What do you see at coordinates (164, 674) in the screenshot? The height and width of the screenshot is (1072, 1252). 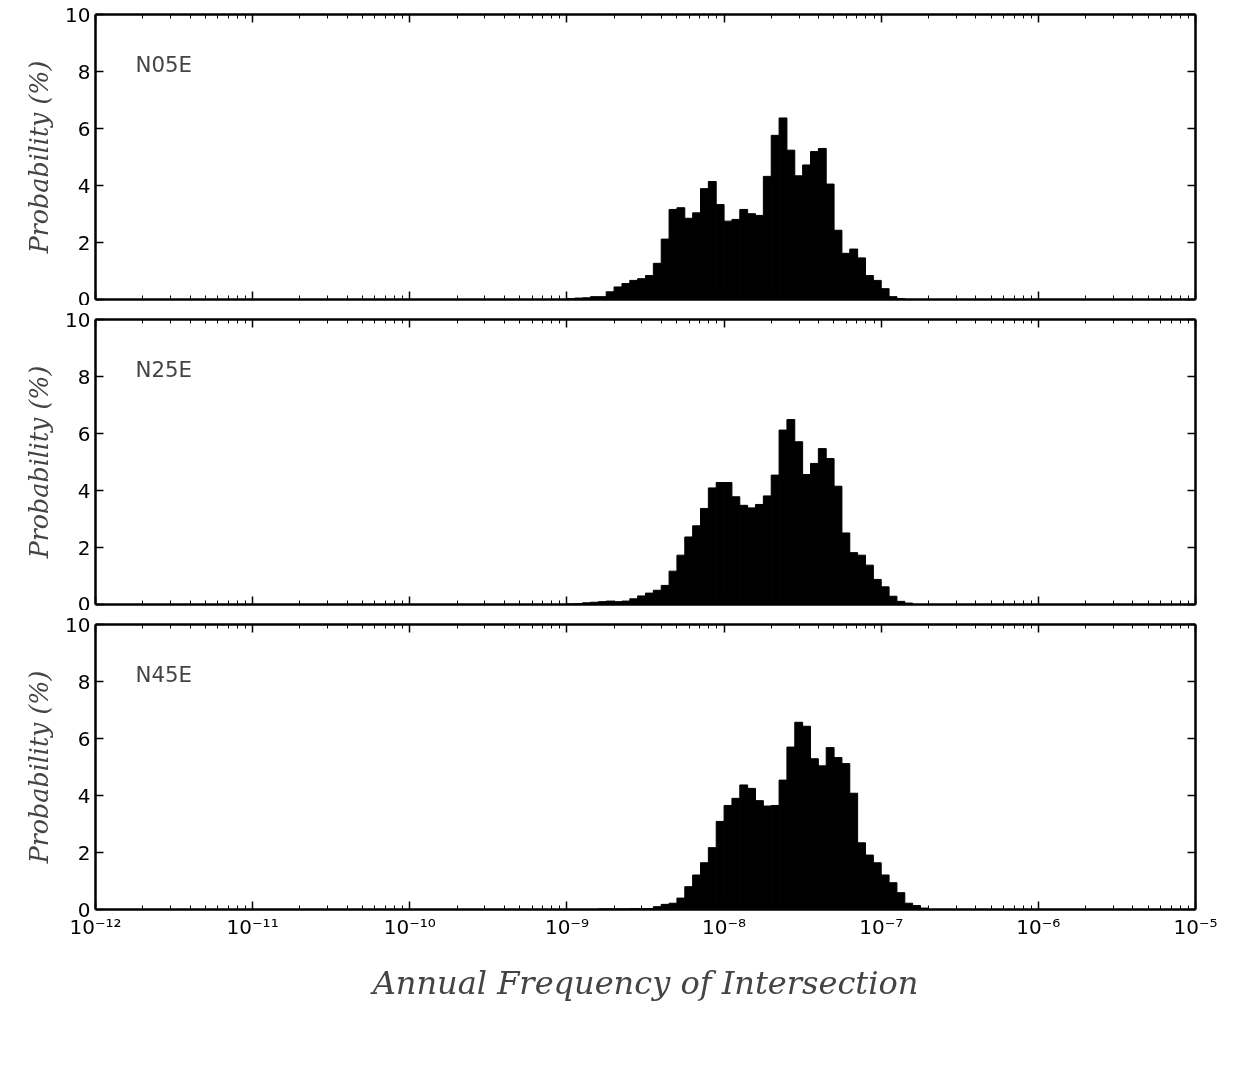 I see `annotation: N45E` at bounding box center [164, 674].